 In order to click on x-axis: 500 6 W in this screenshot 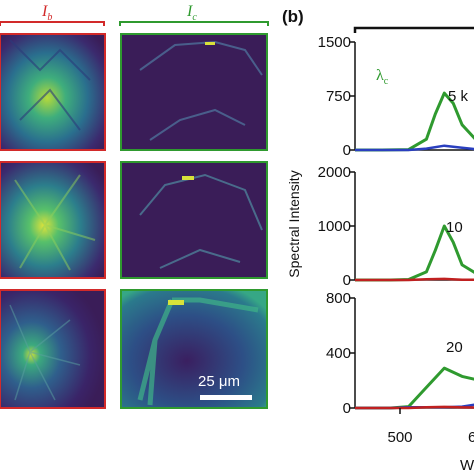, I will do `click(430, 441)`.